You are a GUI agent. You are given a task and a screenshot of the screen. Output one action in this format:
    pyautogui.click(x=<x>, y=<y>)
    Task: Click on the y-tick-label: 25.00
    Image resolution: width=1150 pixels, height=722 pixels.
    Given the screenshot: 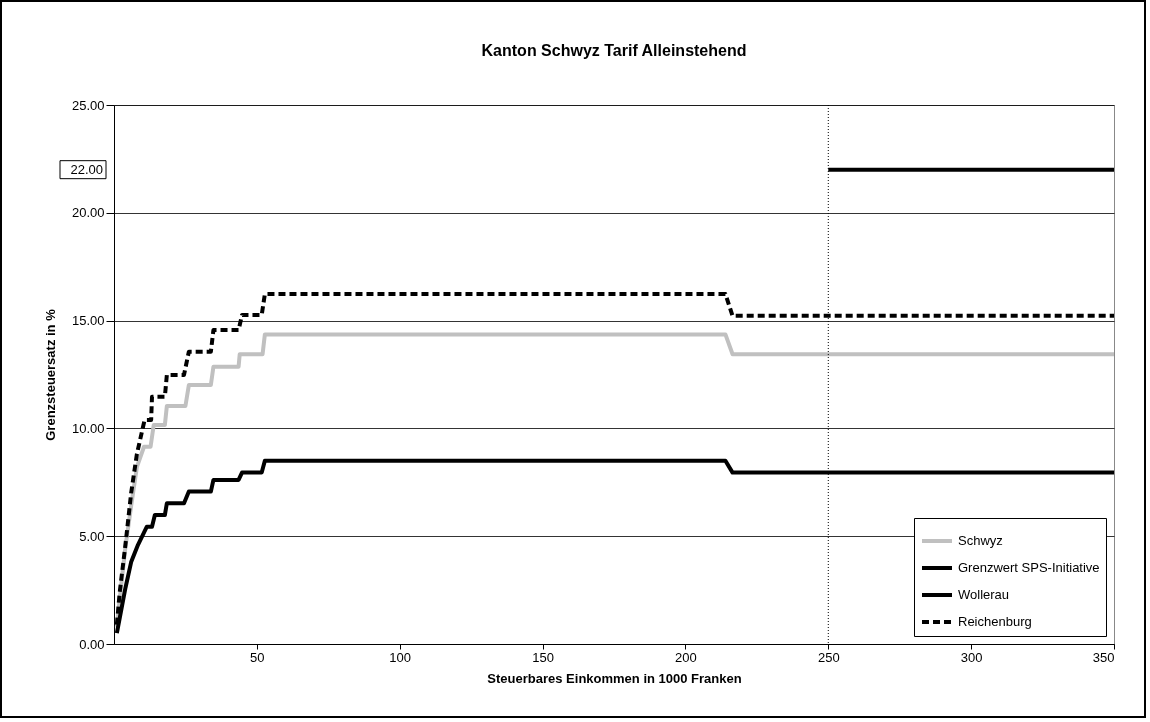 What is the action you would take?
    pyautogui.click(x=88, y=105)
    